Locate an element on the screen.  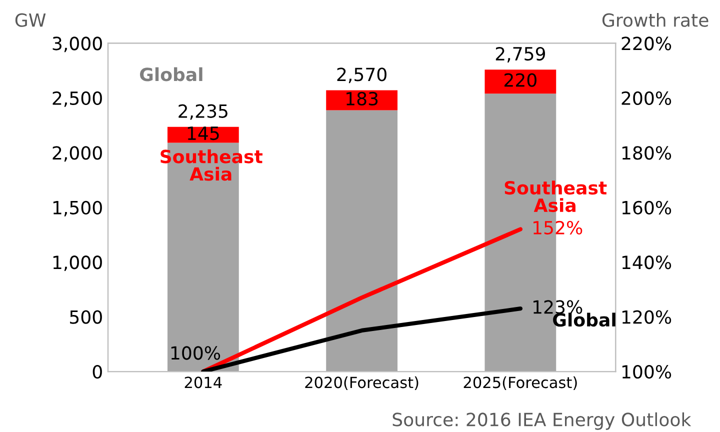
y2-tick-label: 200% is located at coordinates (647, 98).